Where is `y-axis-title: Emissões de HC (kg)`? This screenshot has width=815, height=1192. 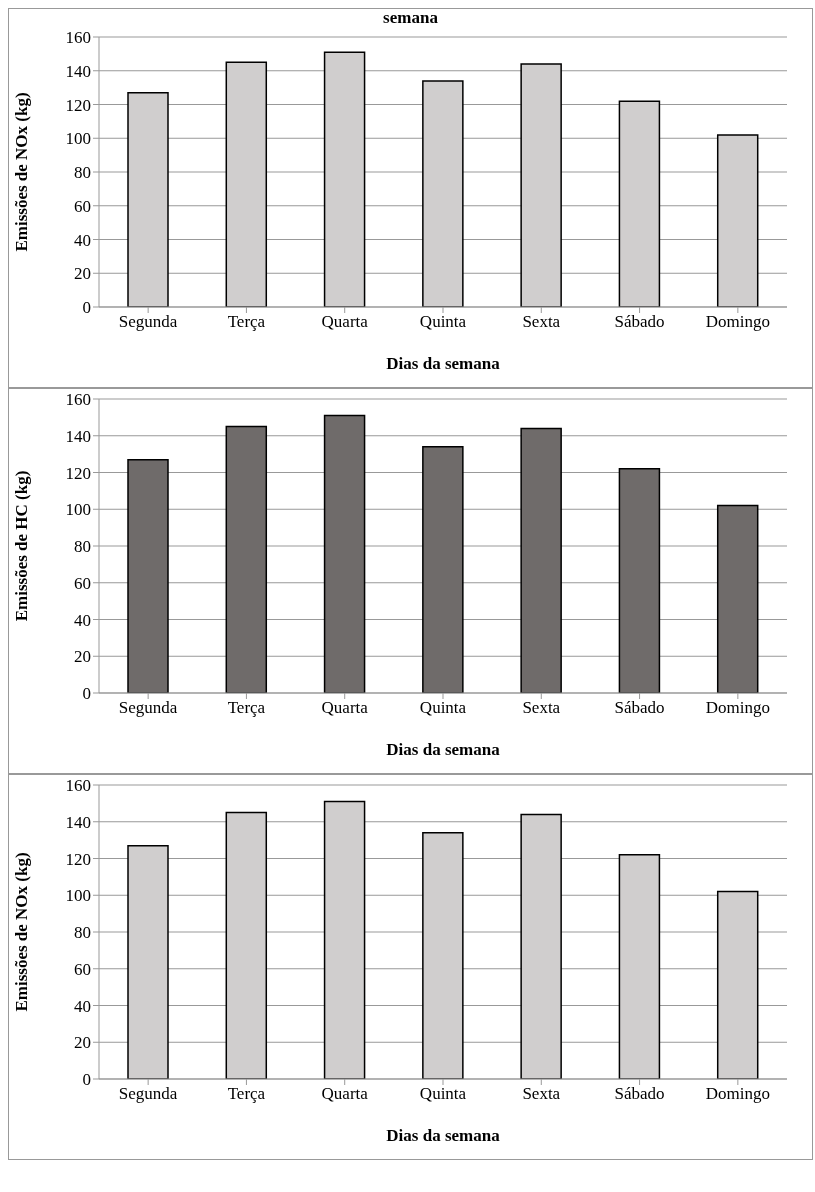
y-axis-title: Emissões de HC (kg) is located at coordinates (22, 546).